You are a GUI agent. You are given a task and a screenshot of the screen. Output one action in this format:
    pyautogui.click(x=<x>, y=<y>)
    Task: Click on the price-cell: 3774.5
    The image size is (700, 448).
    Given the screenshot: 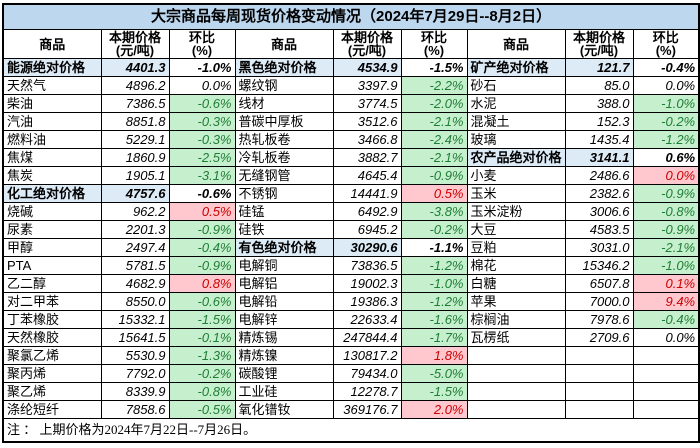 What is the action you would take?
    pyautogui.click(x=367, y=103)
    